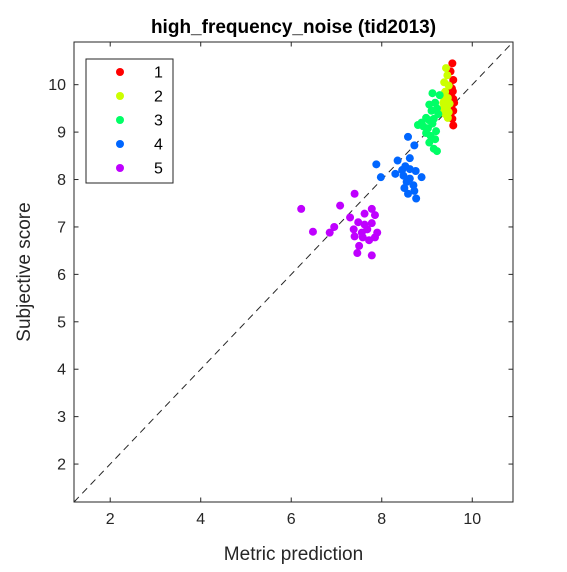 This screenshot has height=572, width=567. I want to click on y-tick-label-8: 8, so click(61, 180).